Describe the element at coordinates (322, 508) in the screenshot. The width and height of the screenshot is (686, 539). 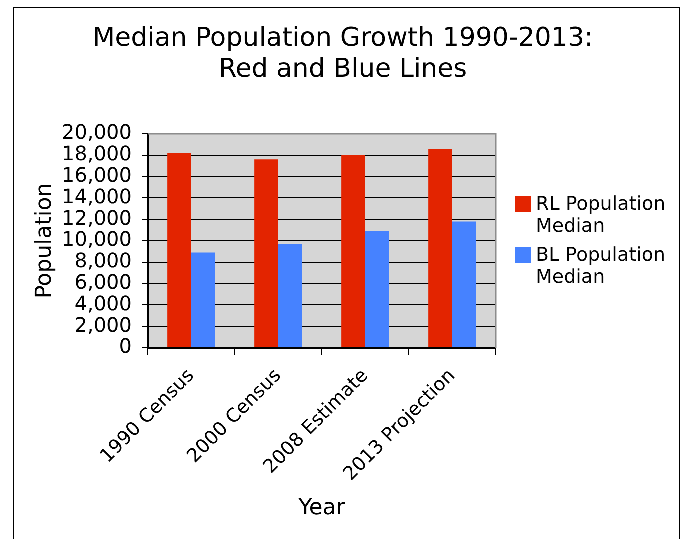
I see `x-axis-title: Year` at that location.